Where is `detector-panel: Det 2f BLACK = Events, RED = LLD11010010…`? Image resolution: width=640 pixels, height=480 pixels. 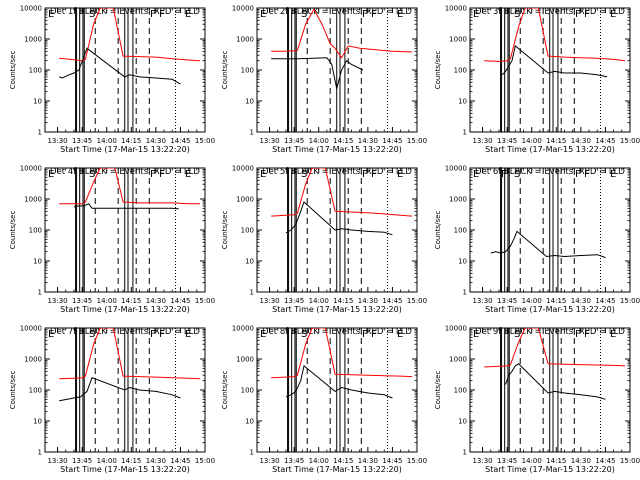 detector-panel: Det 2f BLACK = Events, RED = LLD11010010… is located at coordinates (324, 80).